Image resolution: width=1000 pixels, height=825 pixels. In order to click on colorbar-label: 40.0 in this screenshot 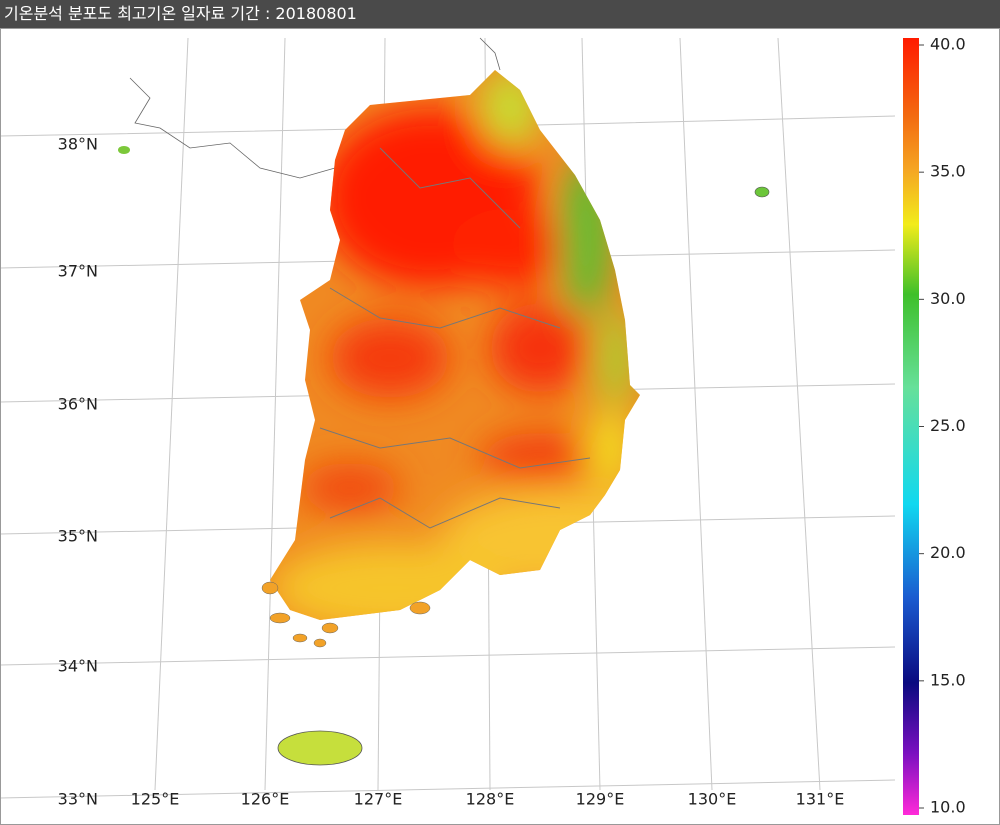, I will do `click(948, 44)`.